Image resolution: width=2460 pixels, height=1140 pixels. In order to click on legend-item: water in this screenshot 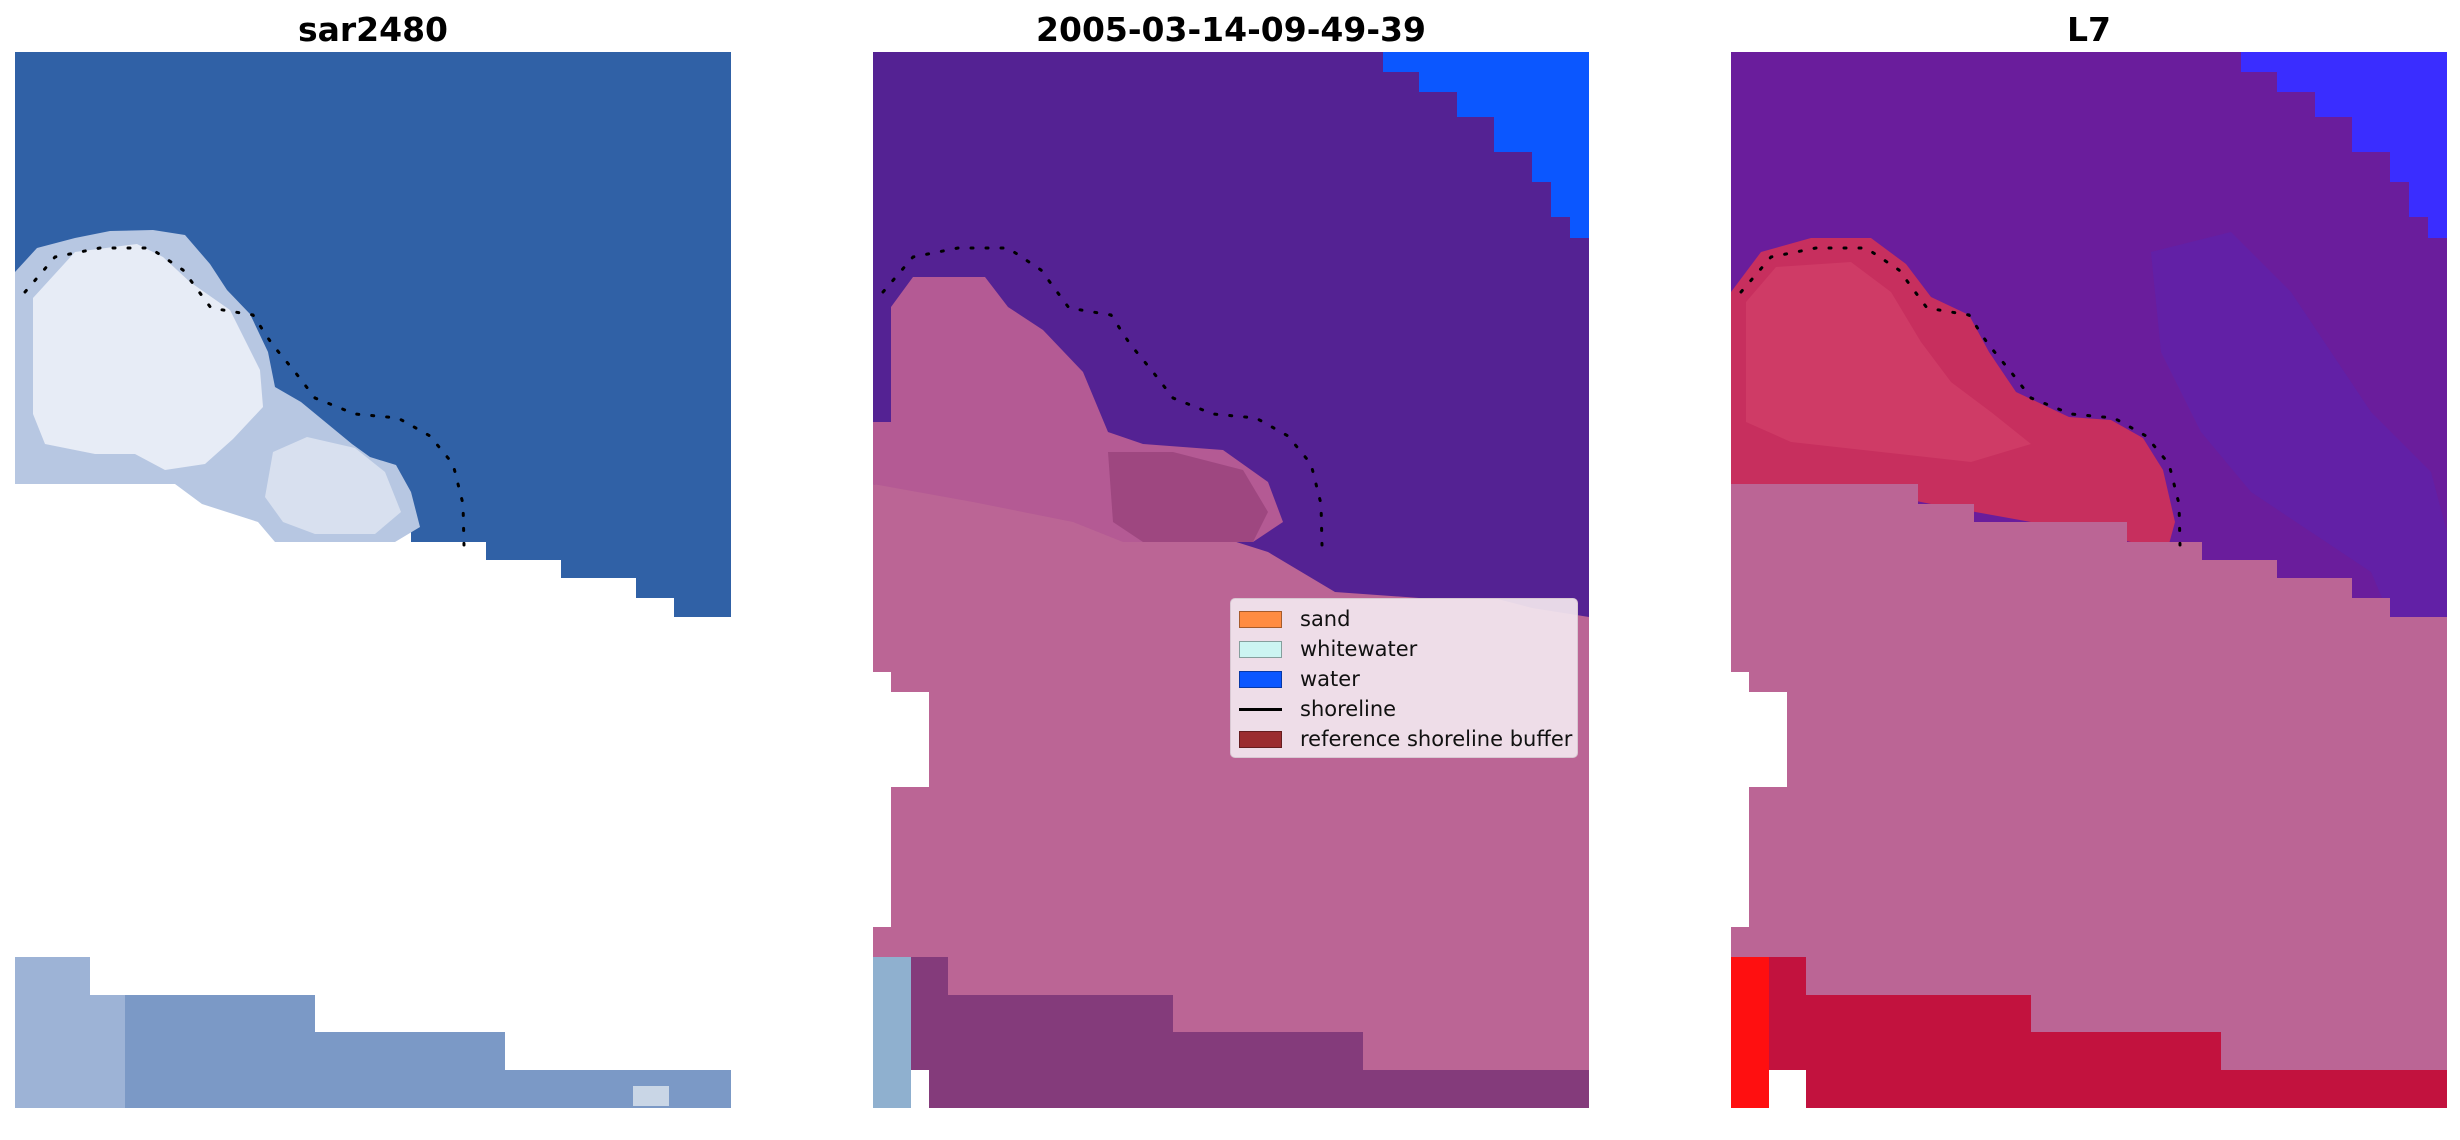, I will do `click(1299, 679)`.